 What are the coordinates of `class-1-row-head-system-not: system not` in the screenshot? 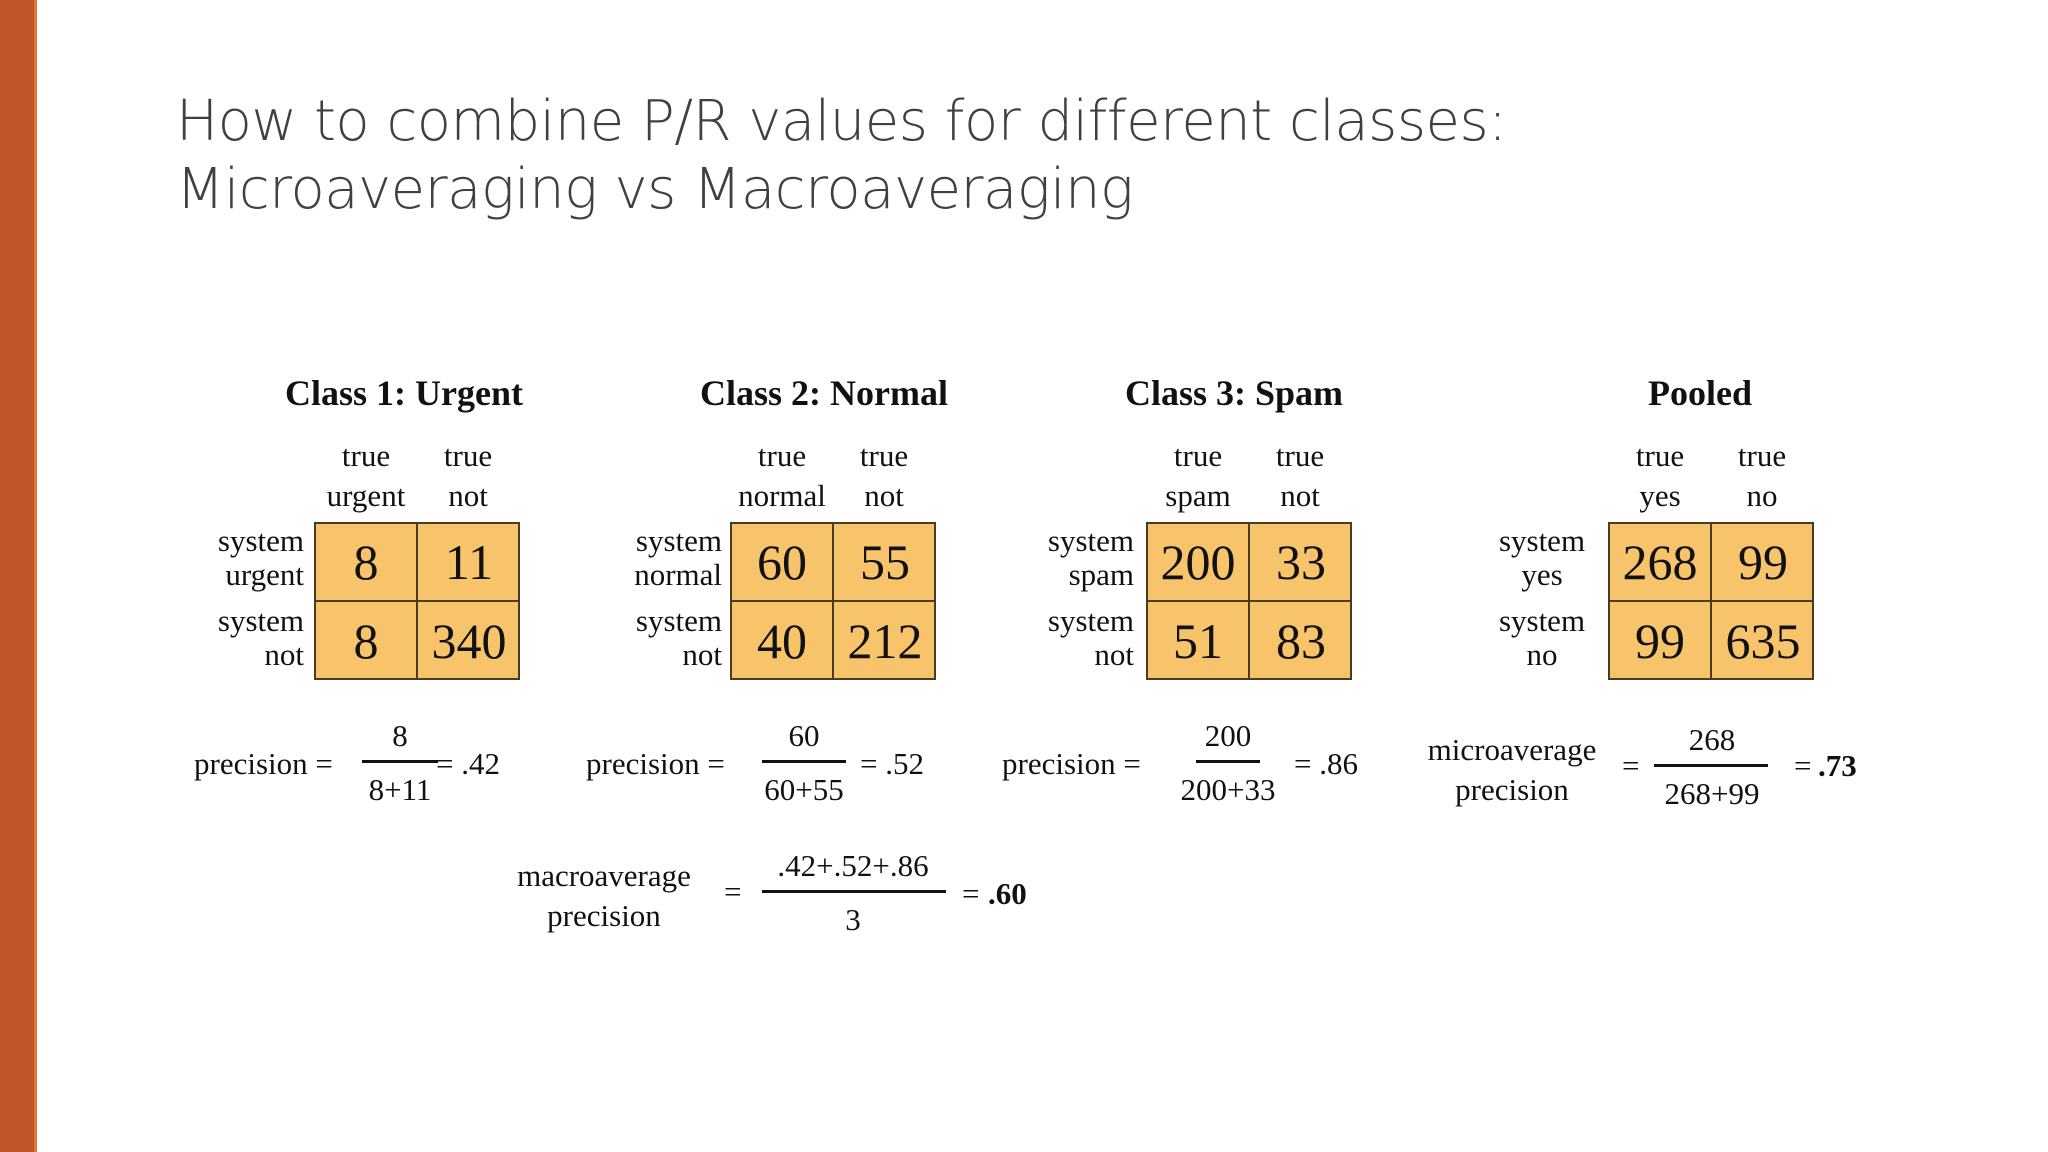 It's located at (260, 637).